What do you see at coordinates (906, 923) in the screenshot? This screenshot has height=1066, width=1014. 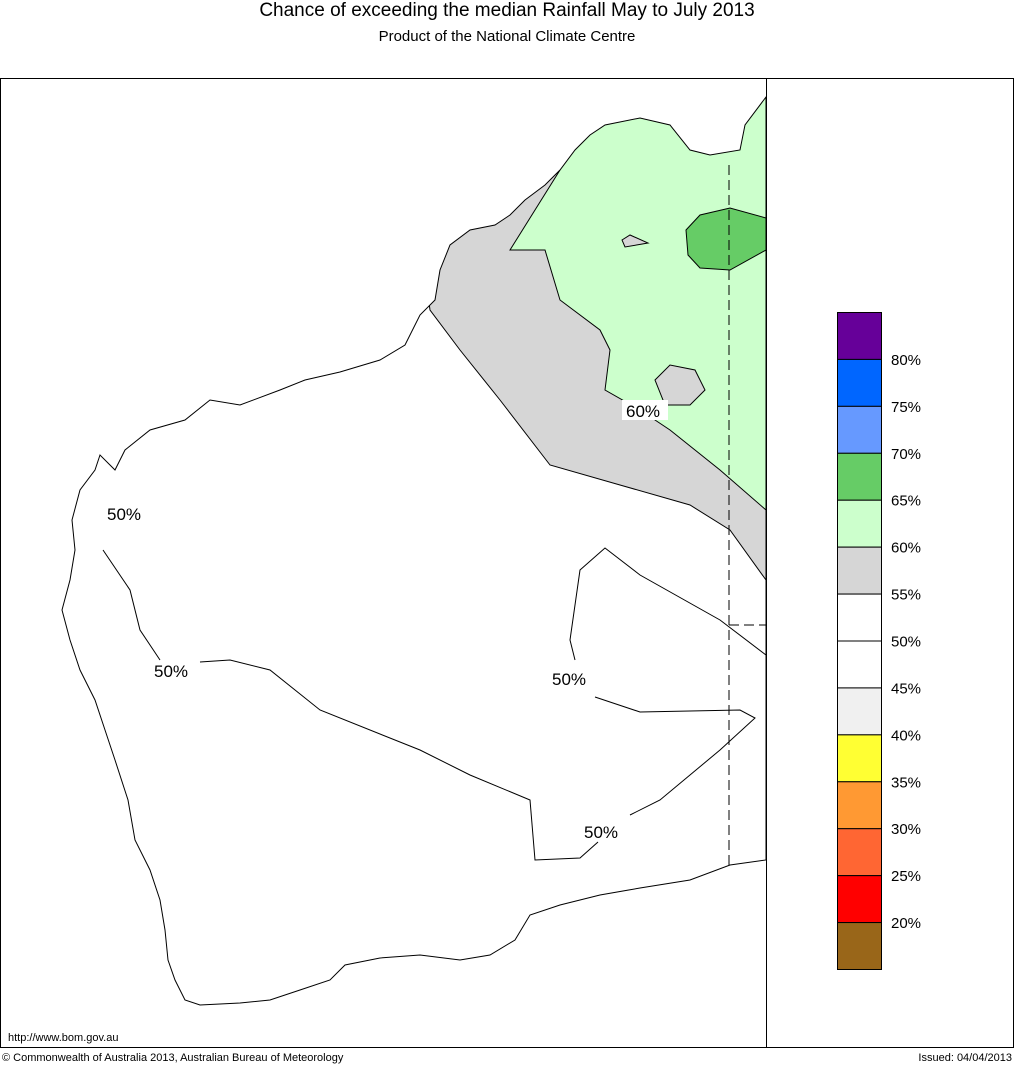 I see `legend-label: 20%` at bounding box center [906, 923].